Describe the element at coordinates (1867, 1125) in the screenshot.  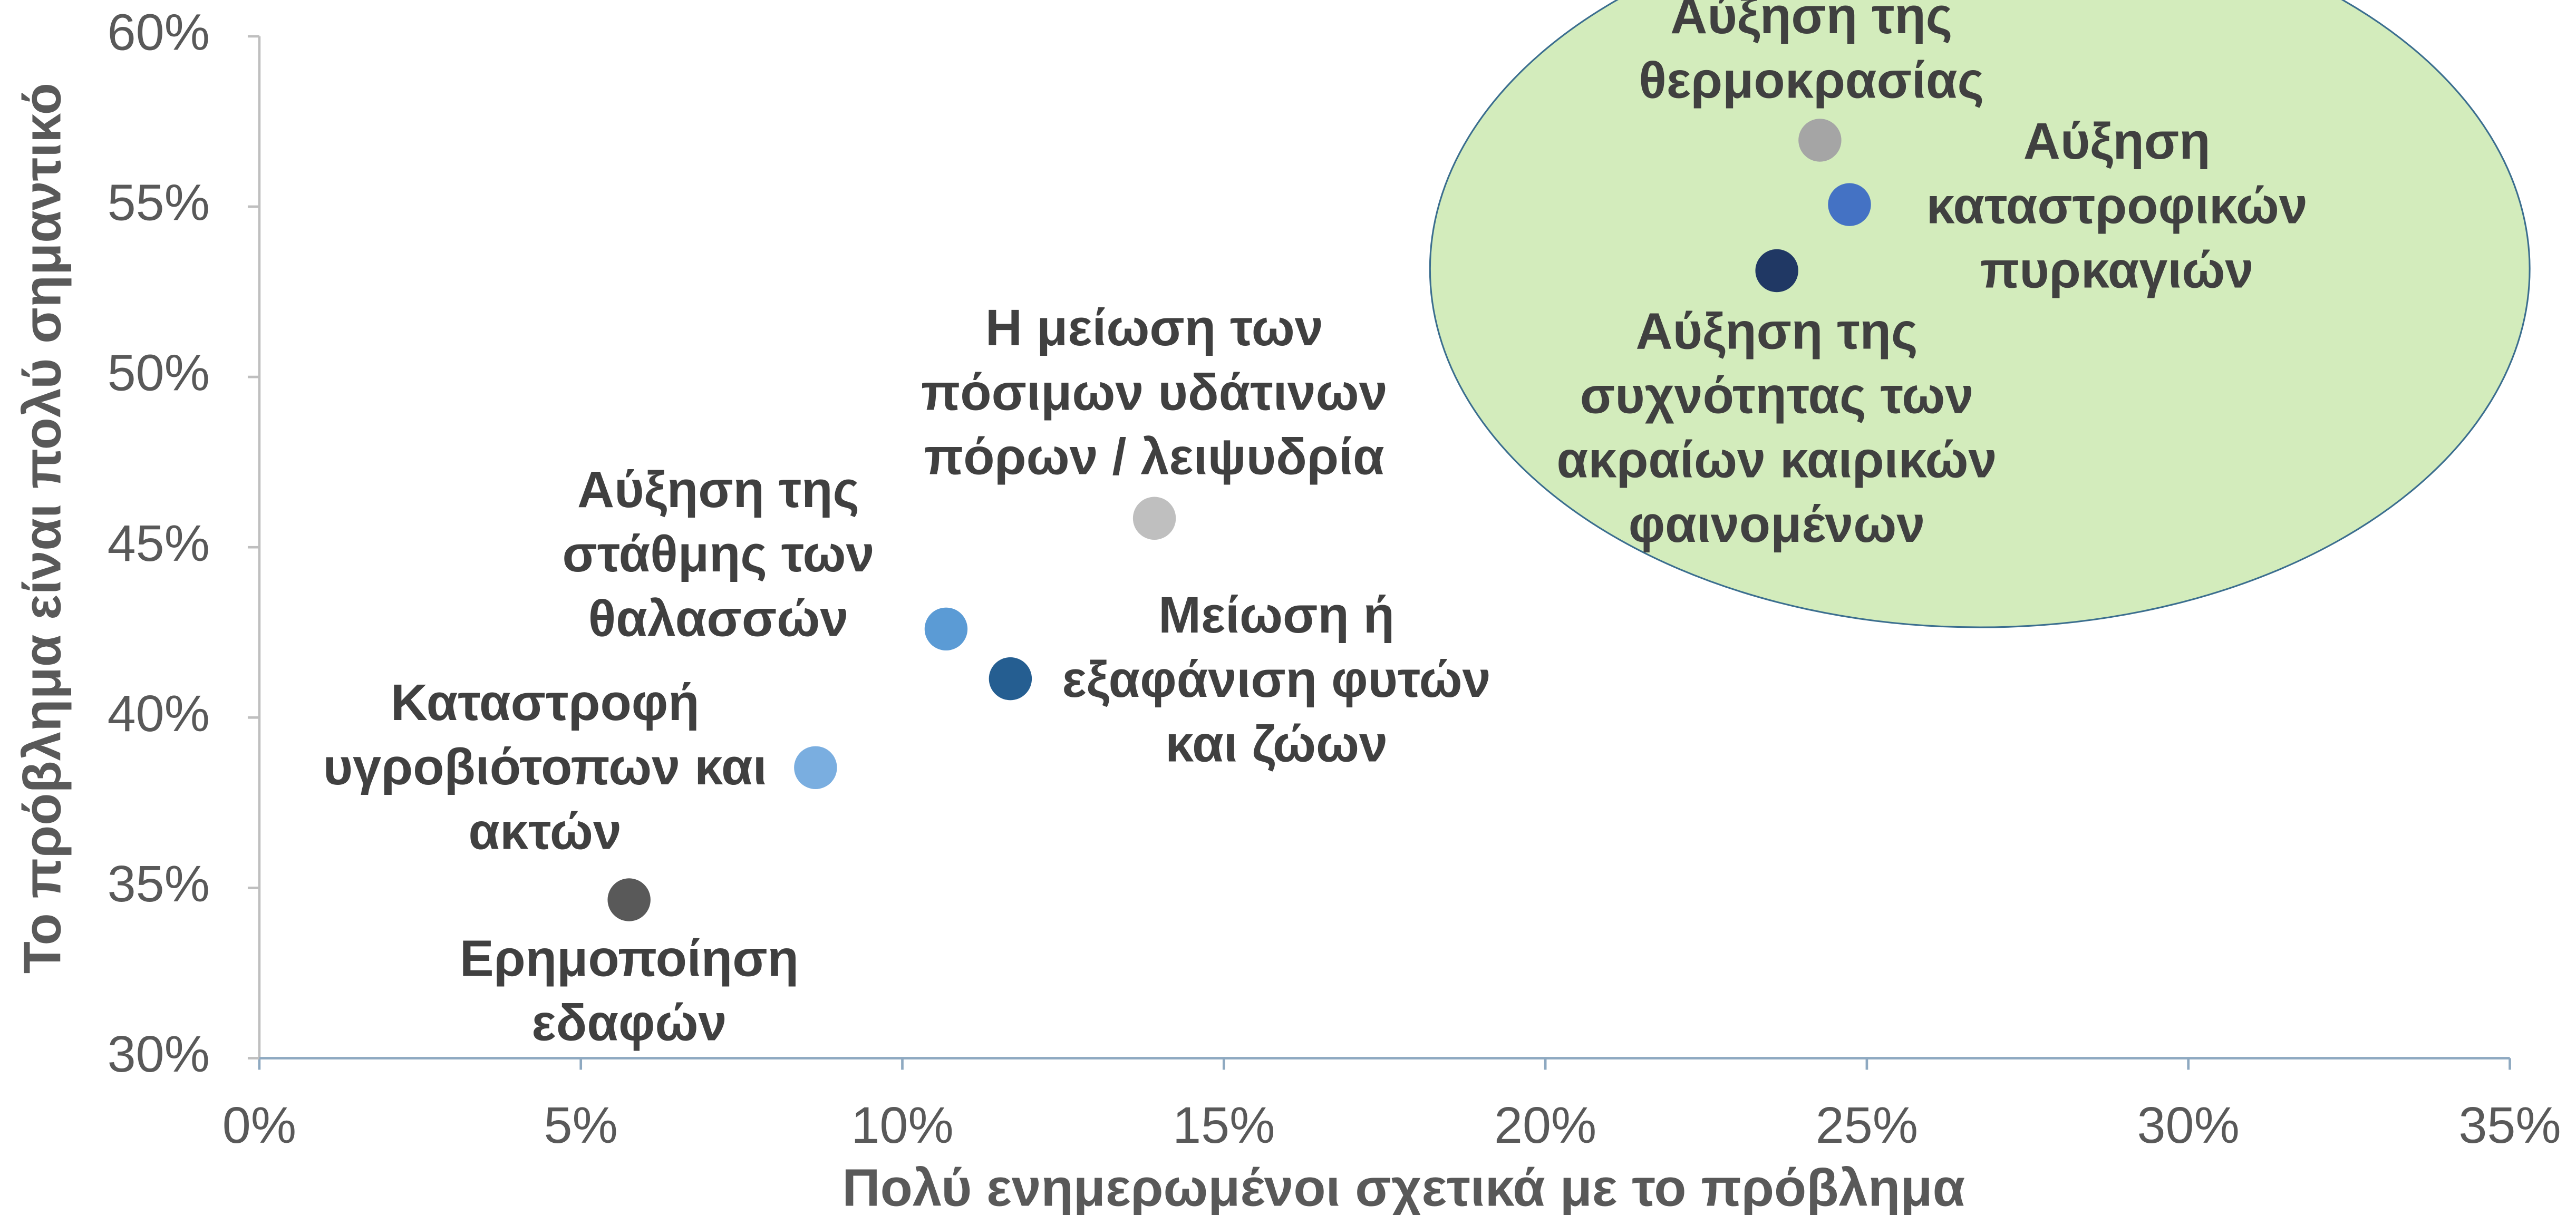
I see `x-tick-label: 25%` at that location.